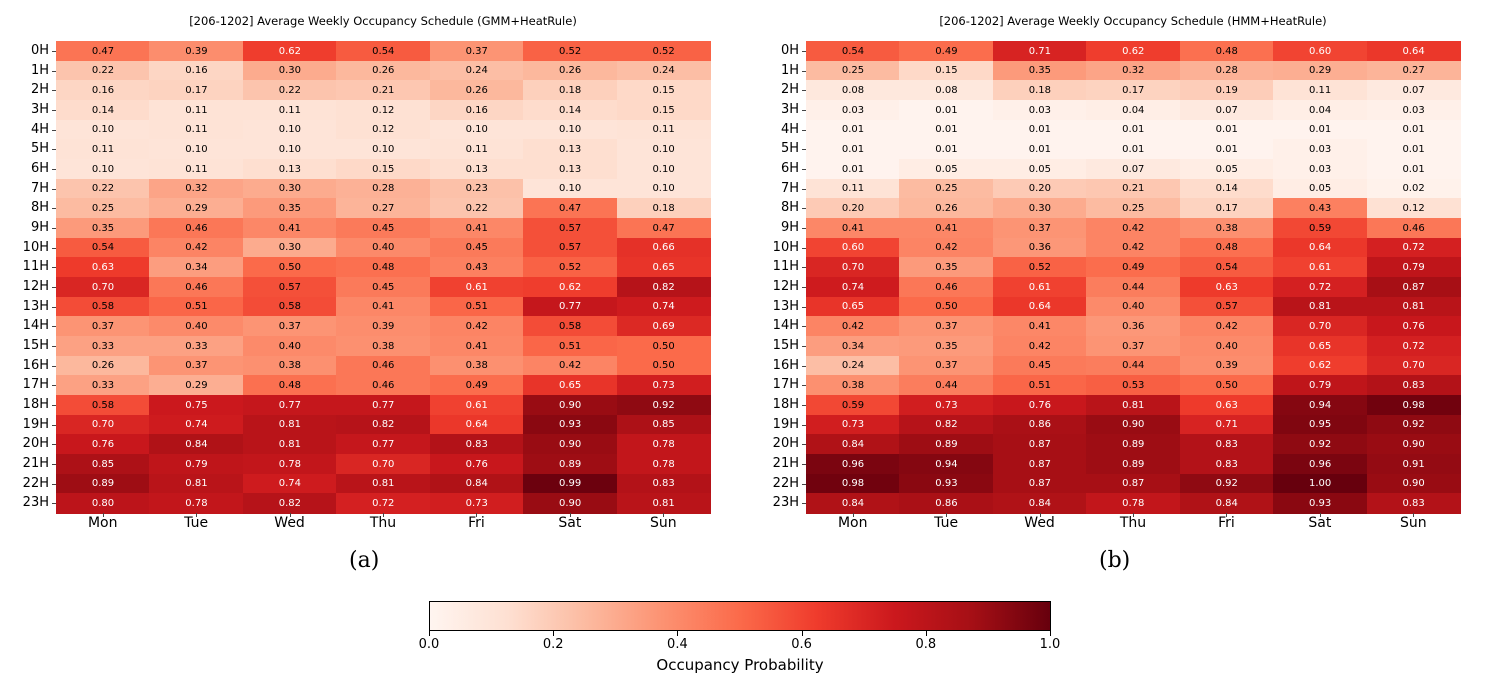  What do you see at coordinates (1226, 287) in the screenshot?
I see `heatmap-cell: 0.63` at bounding box center [1226, 287].